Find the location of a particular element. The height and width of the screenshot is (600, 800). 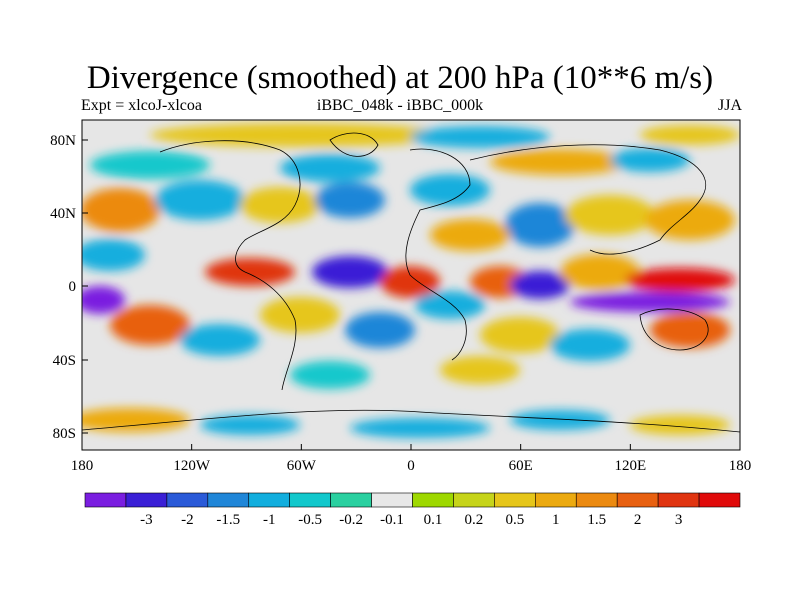

colorbar: -3 -2 -1.5 -1 -0.5 -0.2 -0.1 0.1 0.2 0.5 1 1.5 2 3 is located at coordinates (412, 510).